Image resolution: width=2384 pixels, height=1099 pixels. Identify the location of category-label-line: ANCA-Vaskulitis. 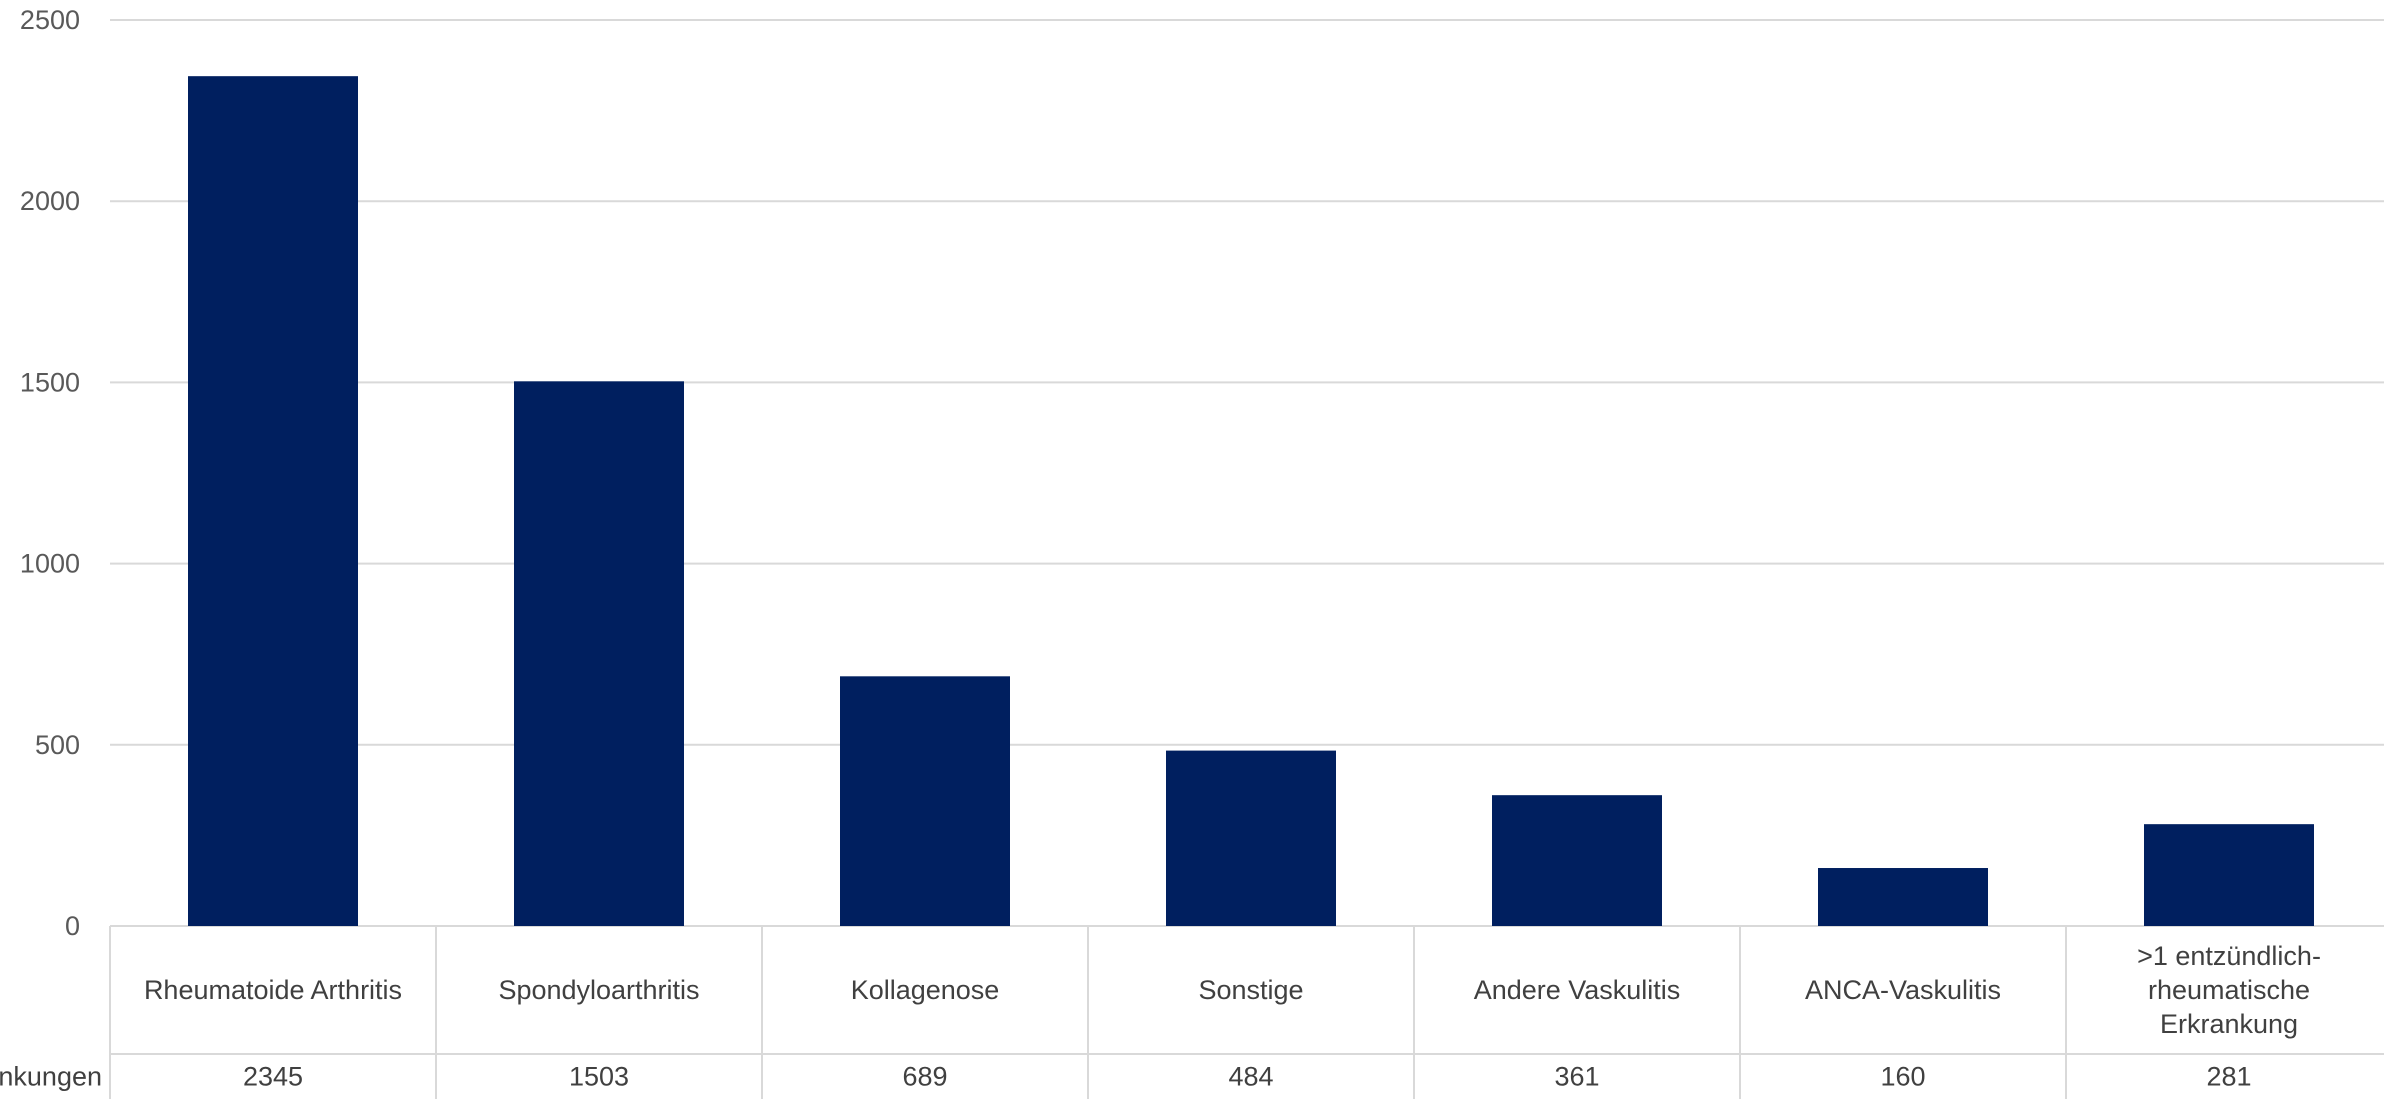
(1903, 990).